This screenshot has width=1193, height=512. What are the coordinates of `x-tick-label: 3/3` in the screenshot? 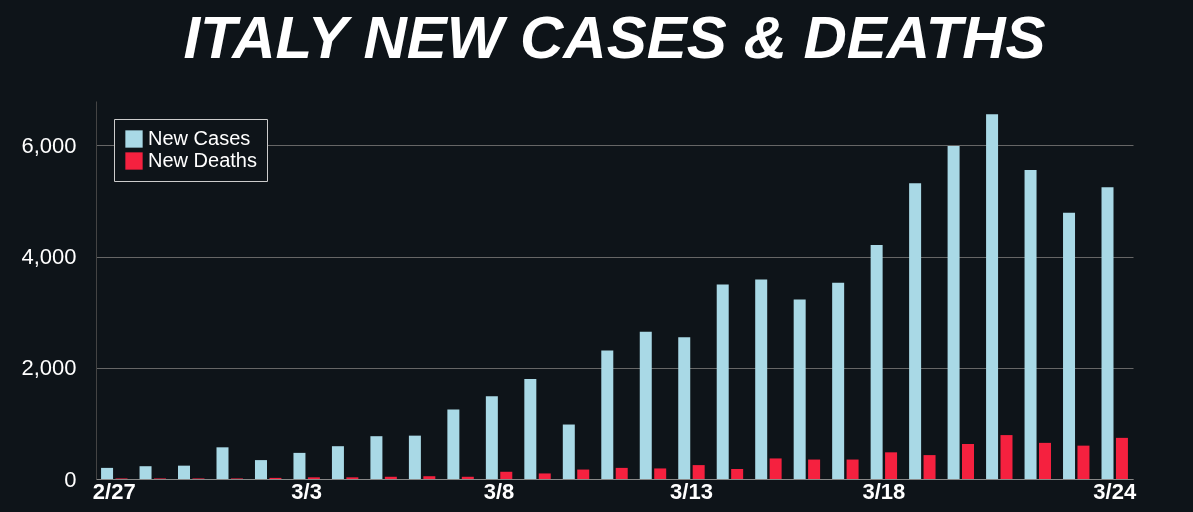 It's located at (306, 491).